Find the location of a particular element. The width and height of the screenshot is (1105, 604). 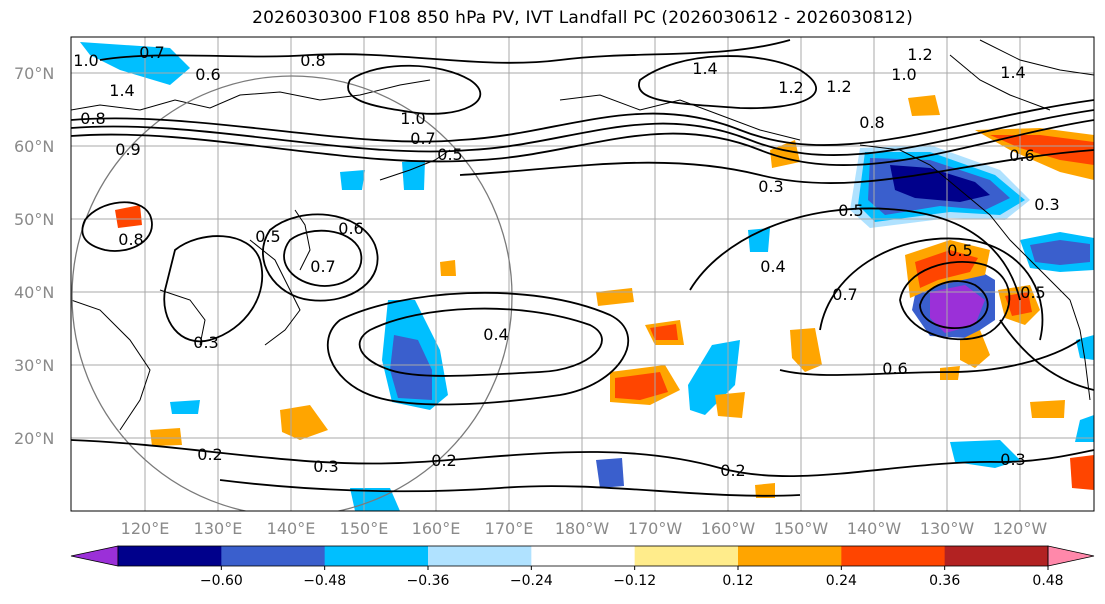

colorbar-tick-label: 0.48 is located at coordinates (1047, 581).